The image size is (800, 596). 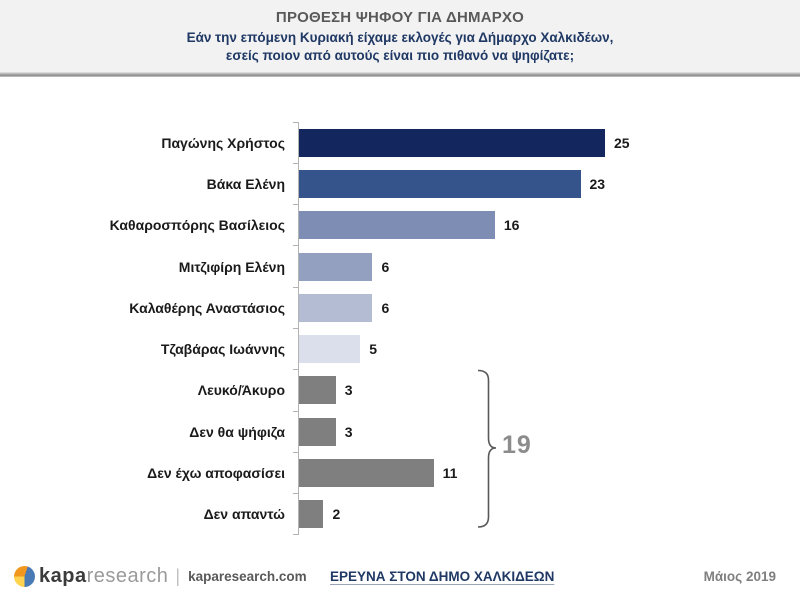 What do you see at coordinates (511, 225) in the screenshot?
I see `bar-value-label: 16` at bounding box center [511, 225].